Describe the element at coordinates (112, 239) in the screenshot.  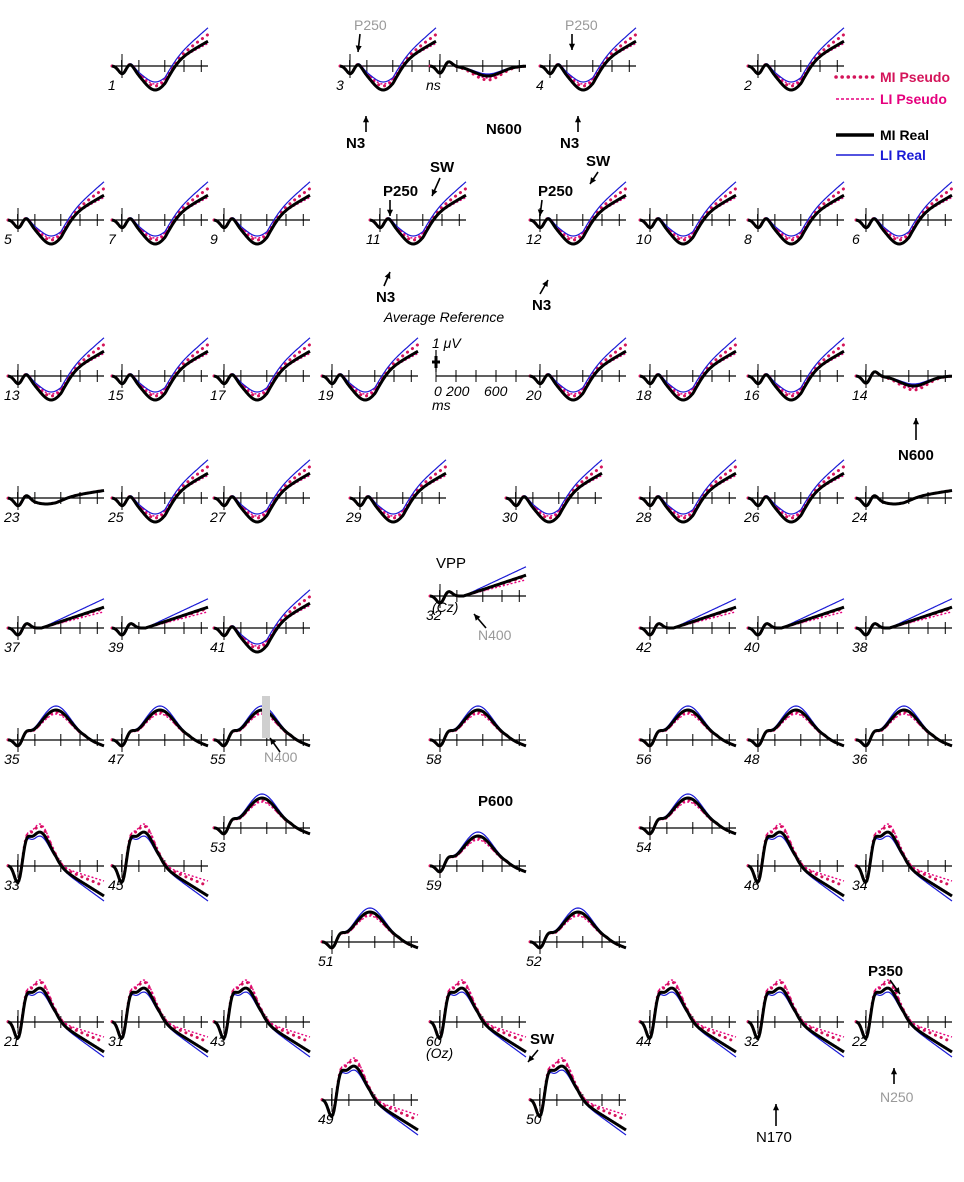
I see `electrode-number: 7` at that location.